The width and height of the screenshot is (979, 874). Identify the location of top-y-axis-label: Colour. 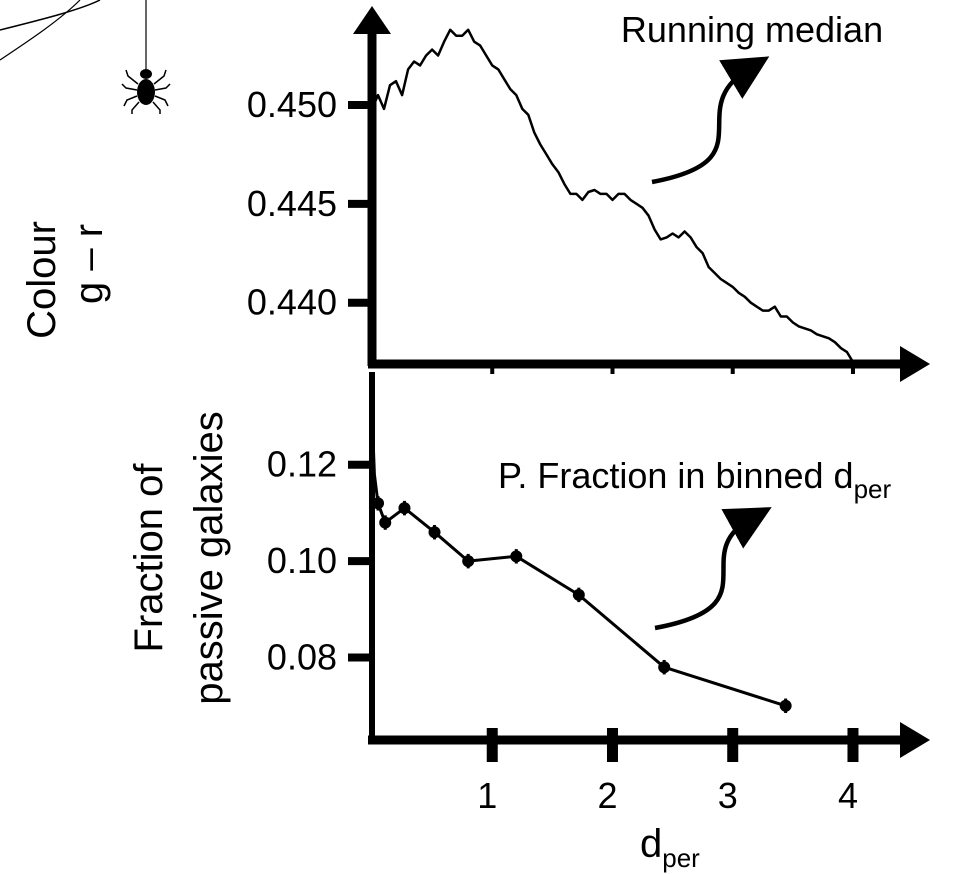
(42, 280).